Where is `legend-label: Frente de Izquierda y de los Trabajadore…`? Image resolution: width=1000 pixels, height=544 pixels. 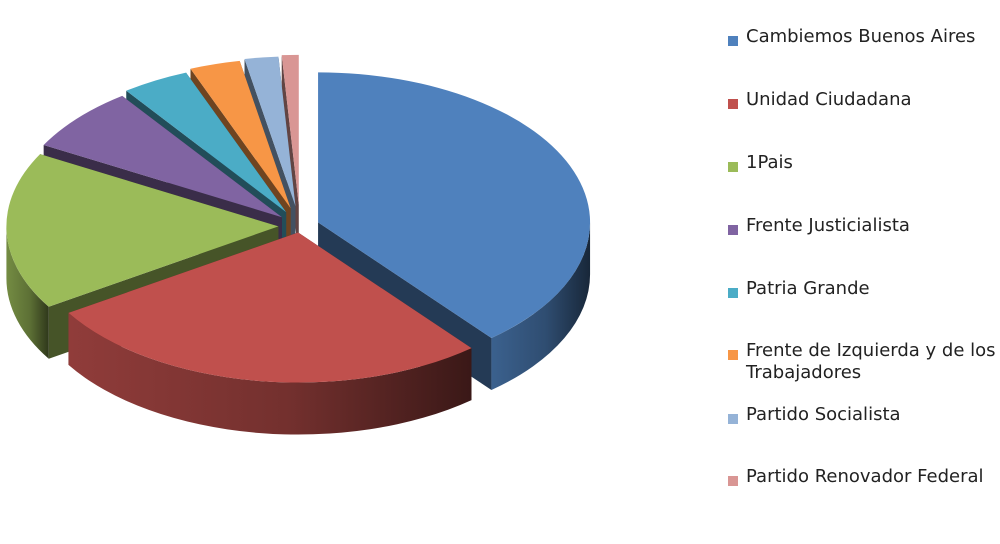 legend-label: Frente de Izquierda y de los Trabajadore… is located at coordinates (871, 361).